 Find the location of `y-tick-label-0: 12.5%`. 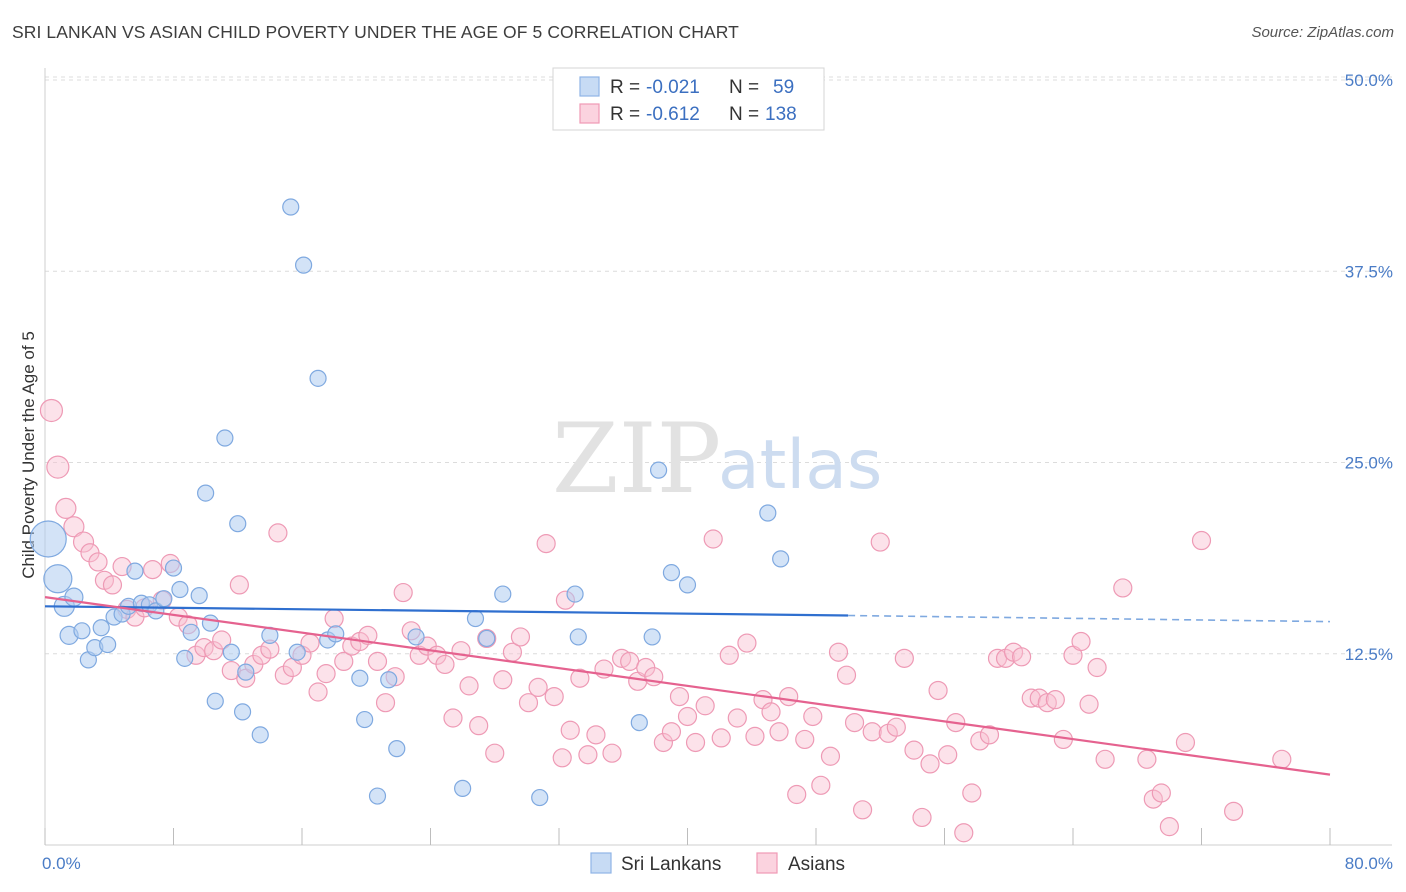

y-tick-label-0: 12.5% is located at coordinates (1369, 654).